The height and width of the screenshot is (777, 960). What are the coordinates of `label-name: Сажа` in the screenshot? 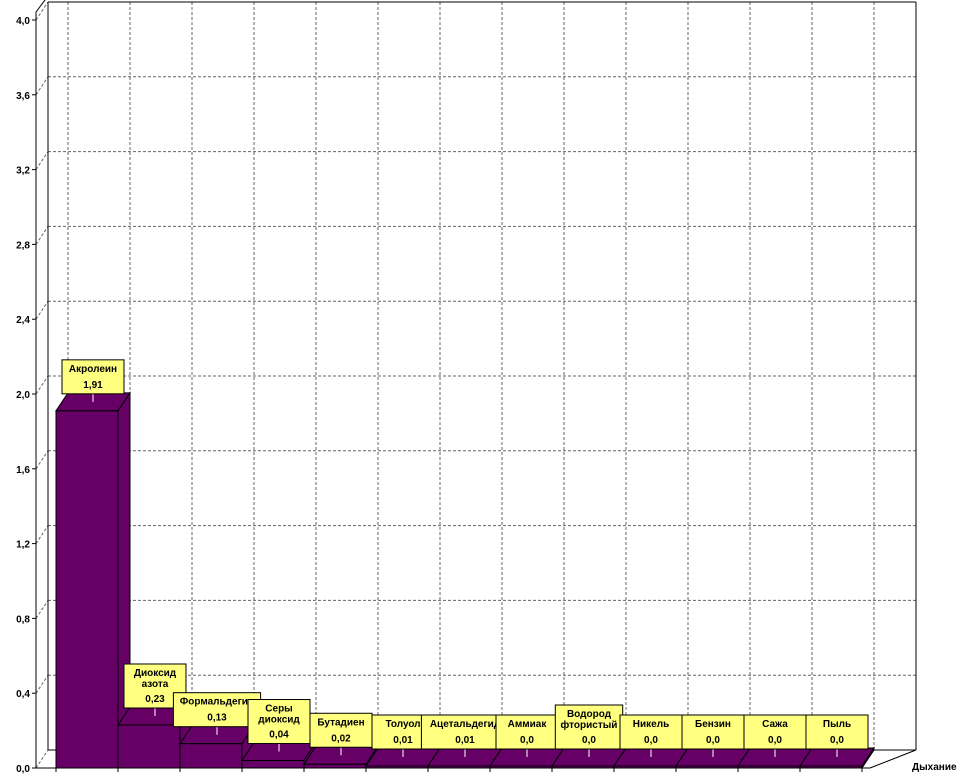 It's located at (775, 724).